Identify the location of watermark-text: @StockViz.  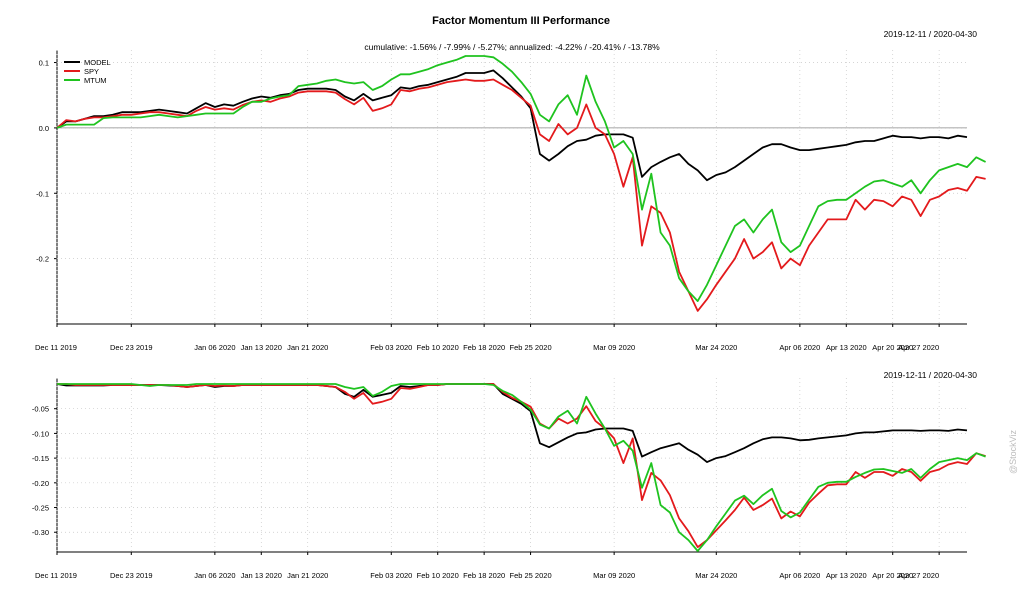
(1013, 452).